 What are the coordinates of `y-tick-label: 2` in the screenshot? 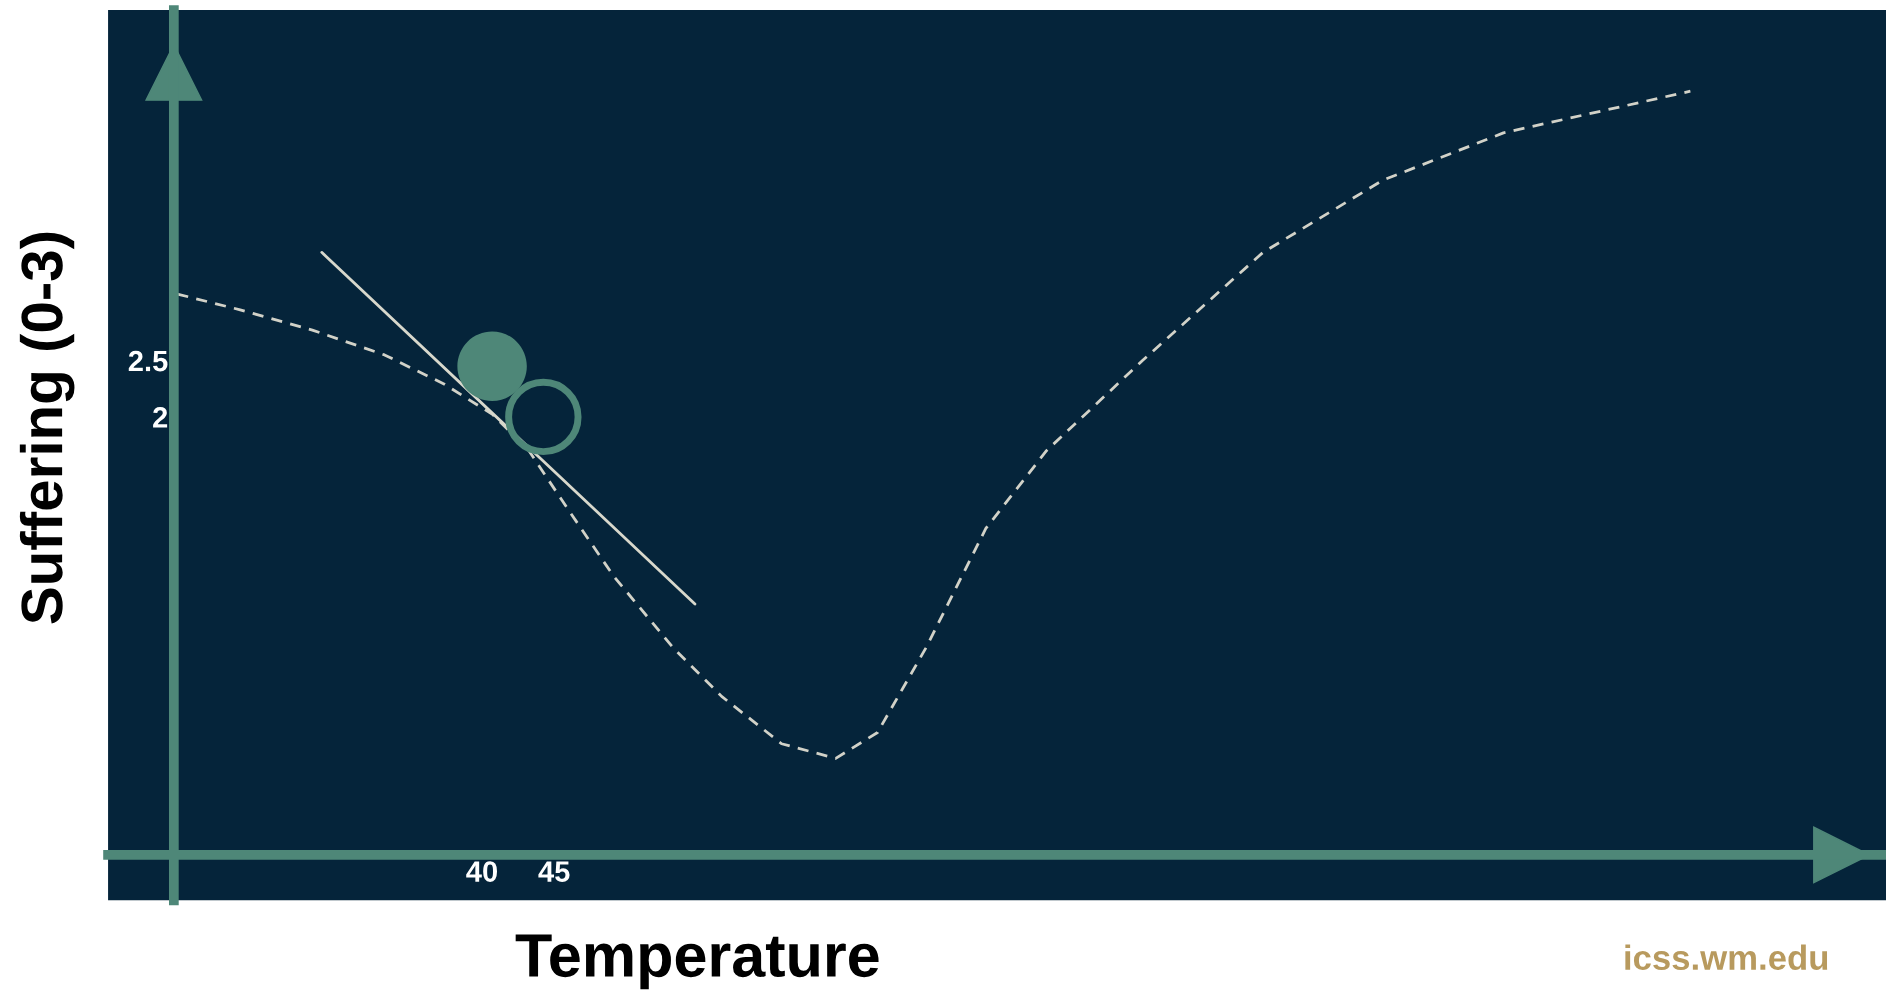 It's located at (160, 417).